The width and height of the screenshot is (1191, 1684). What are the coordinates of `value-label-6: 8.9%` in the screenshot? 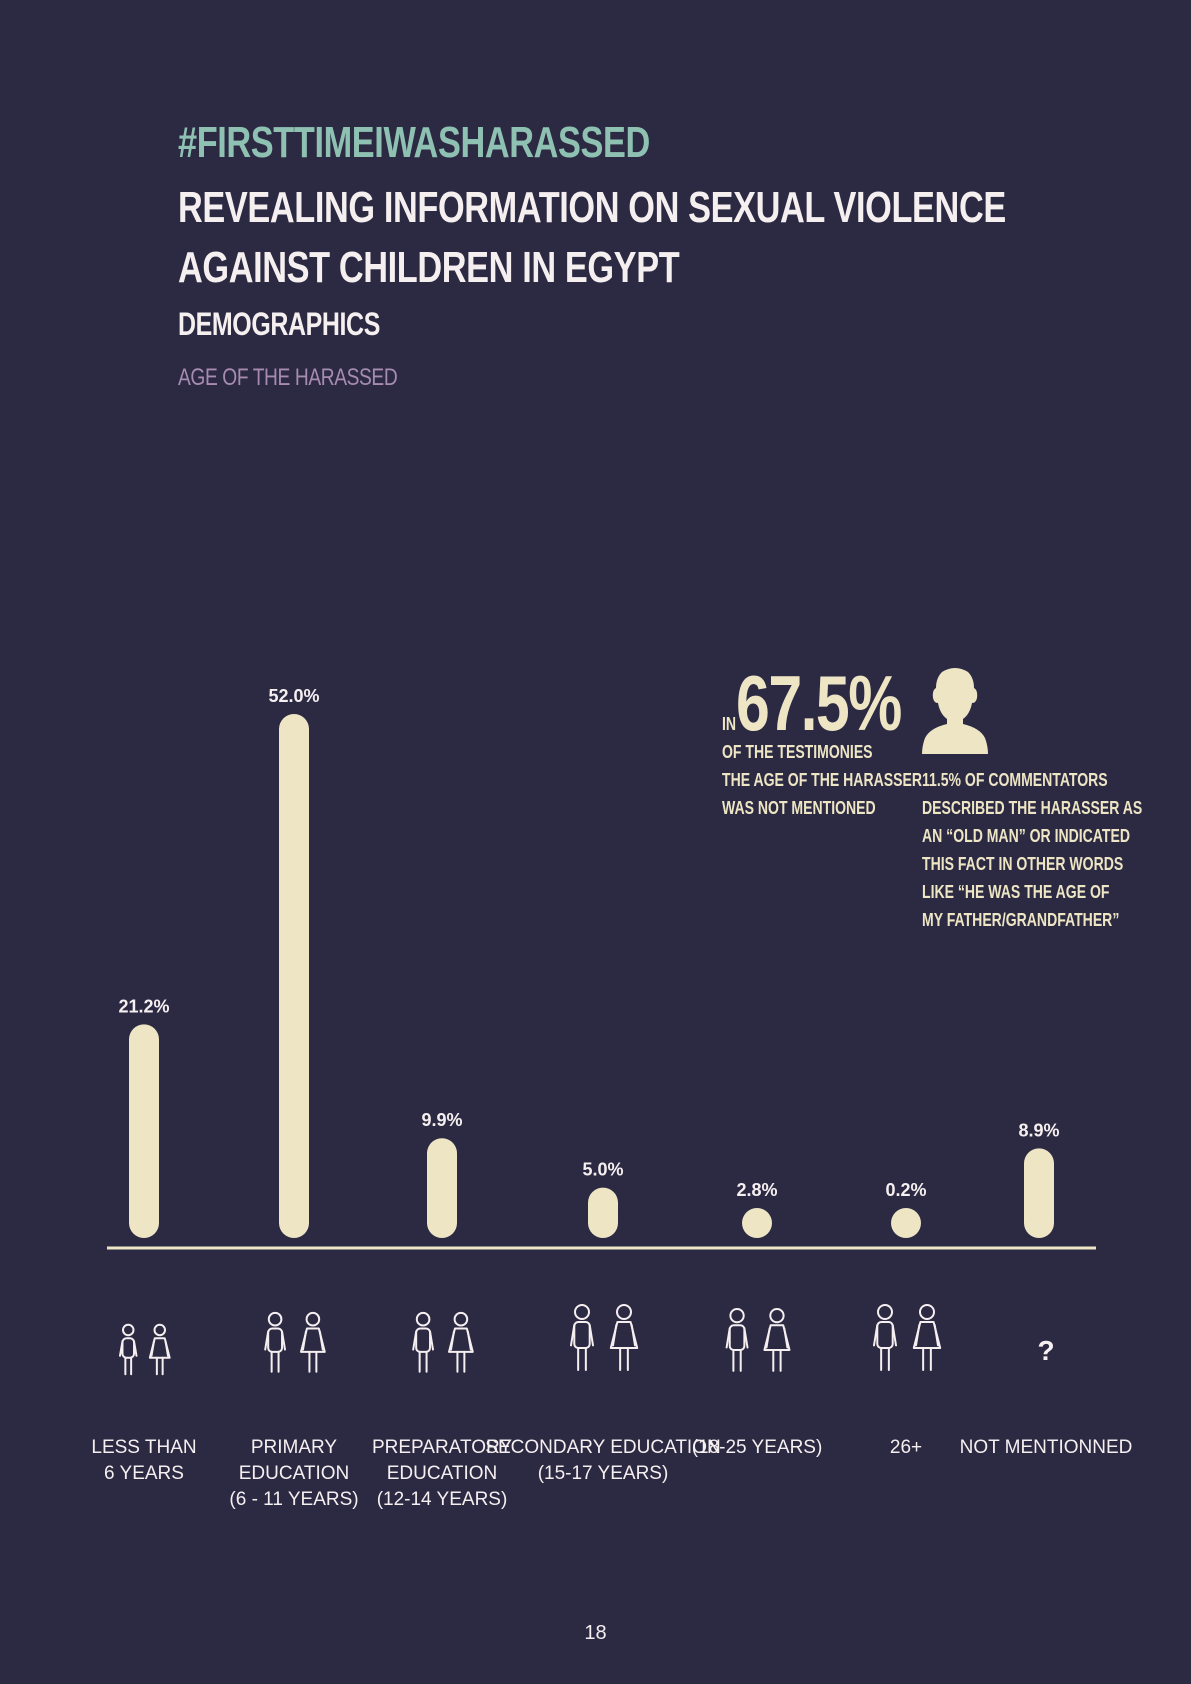 It's located at (1038, 1130).